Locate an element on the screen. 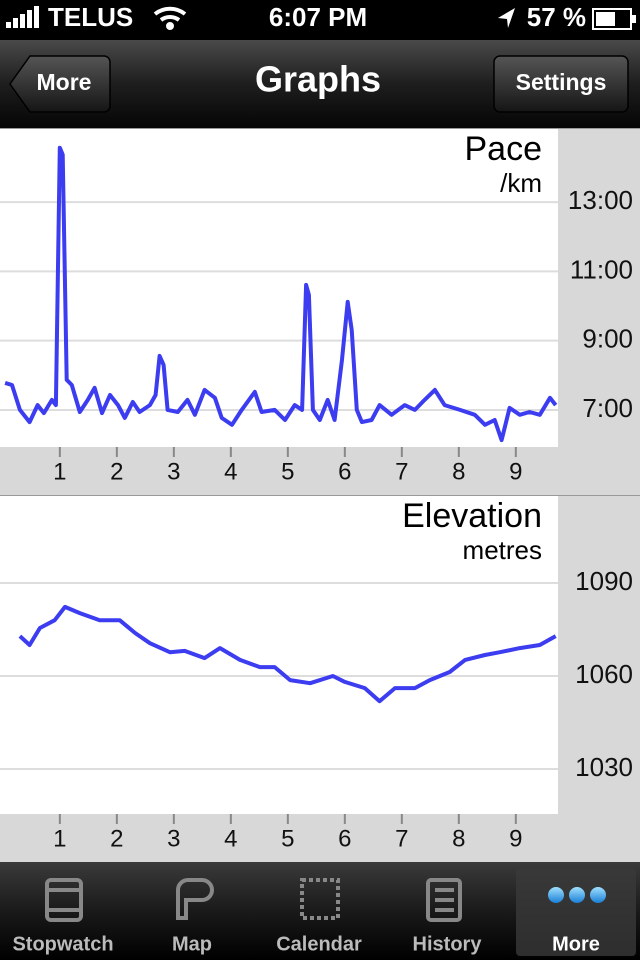 The height and width of the screenshot is (960, 640). settings-label: Settings is located at coordinates (561, 82).